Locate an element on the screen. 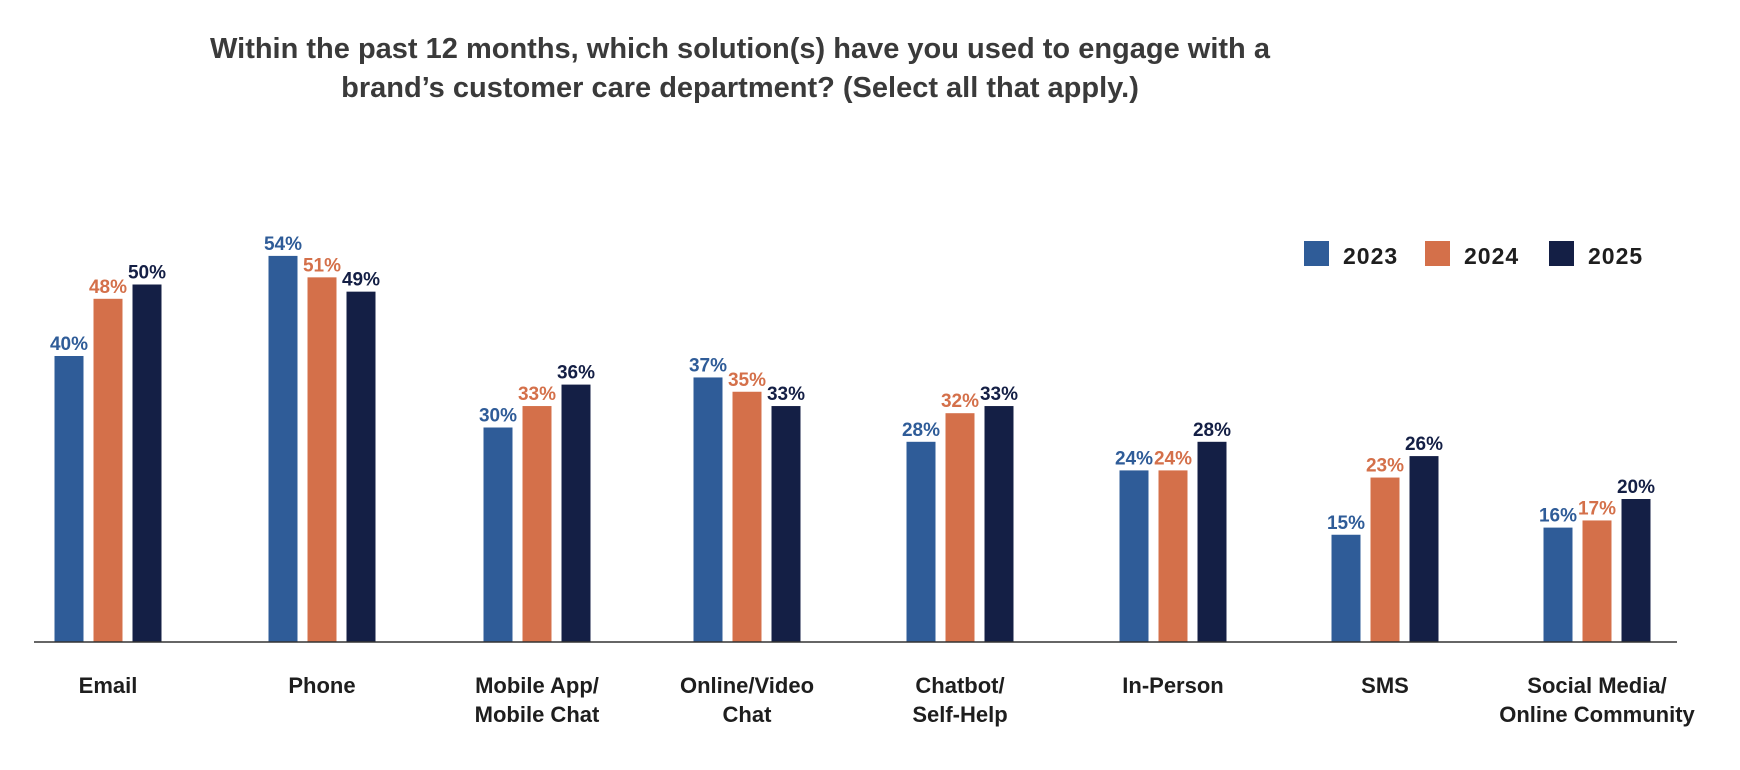 The image size is (1740, 770). data-label-2023-5: 24% is located at coordinates (1134, 458).